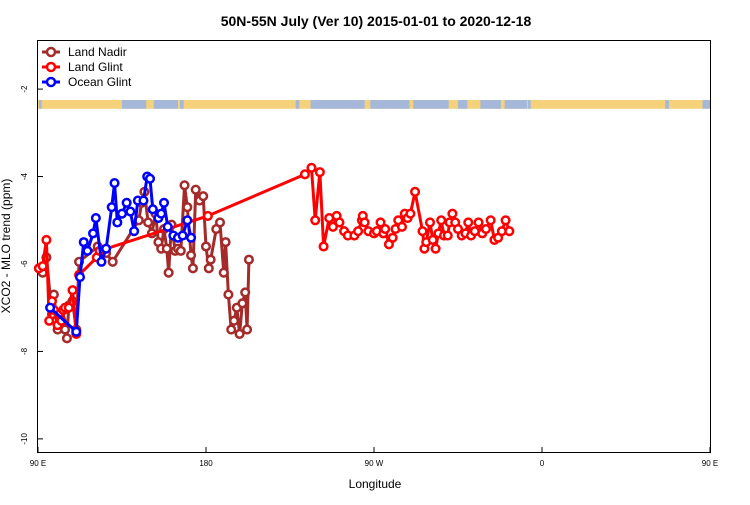  Describe the element at coordinates (24, 176) in the screenshot. I see `y-tick-label: -4` at that location.